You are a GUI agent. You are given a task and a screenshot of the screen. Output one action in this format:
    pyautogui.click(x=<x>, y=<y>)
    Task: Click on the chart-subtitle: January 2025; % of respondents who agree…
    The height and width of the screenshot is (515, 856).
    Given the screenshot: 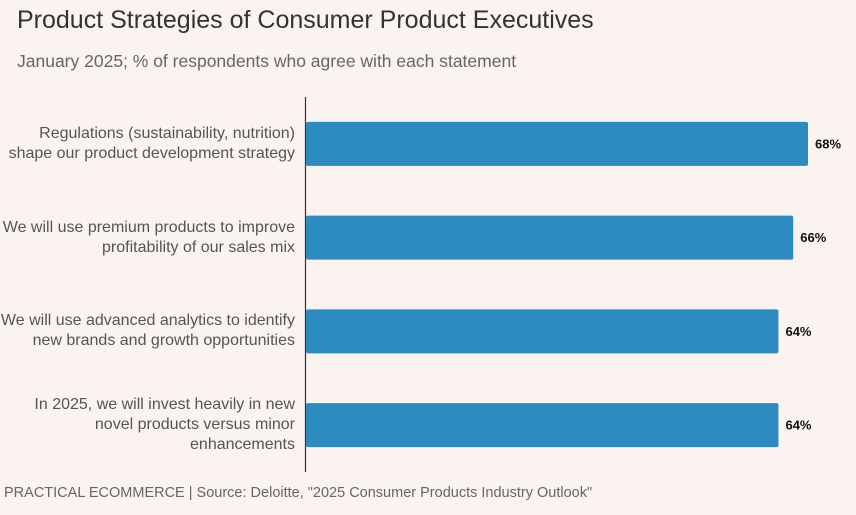 What is the action you would take?
    pyautogui.click(x=267, y=61)
    